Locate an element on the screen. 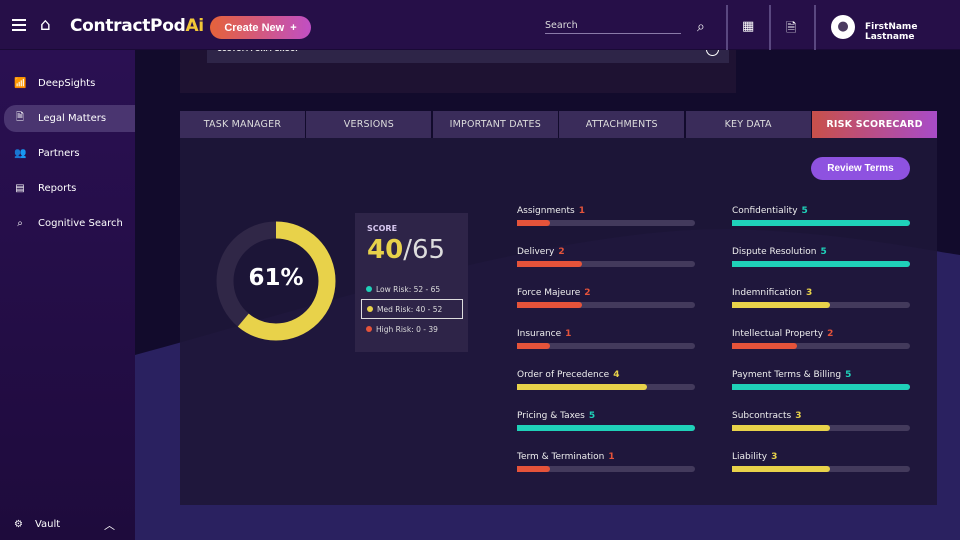 The height and width of the screenshot is (540, 960). risk-label: Confidentiality 5 is located at coordinates (770, 211).